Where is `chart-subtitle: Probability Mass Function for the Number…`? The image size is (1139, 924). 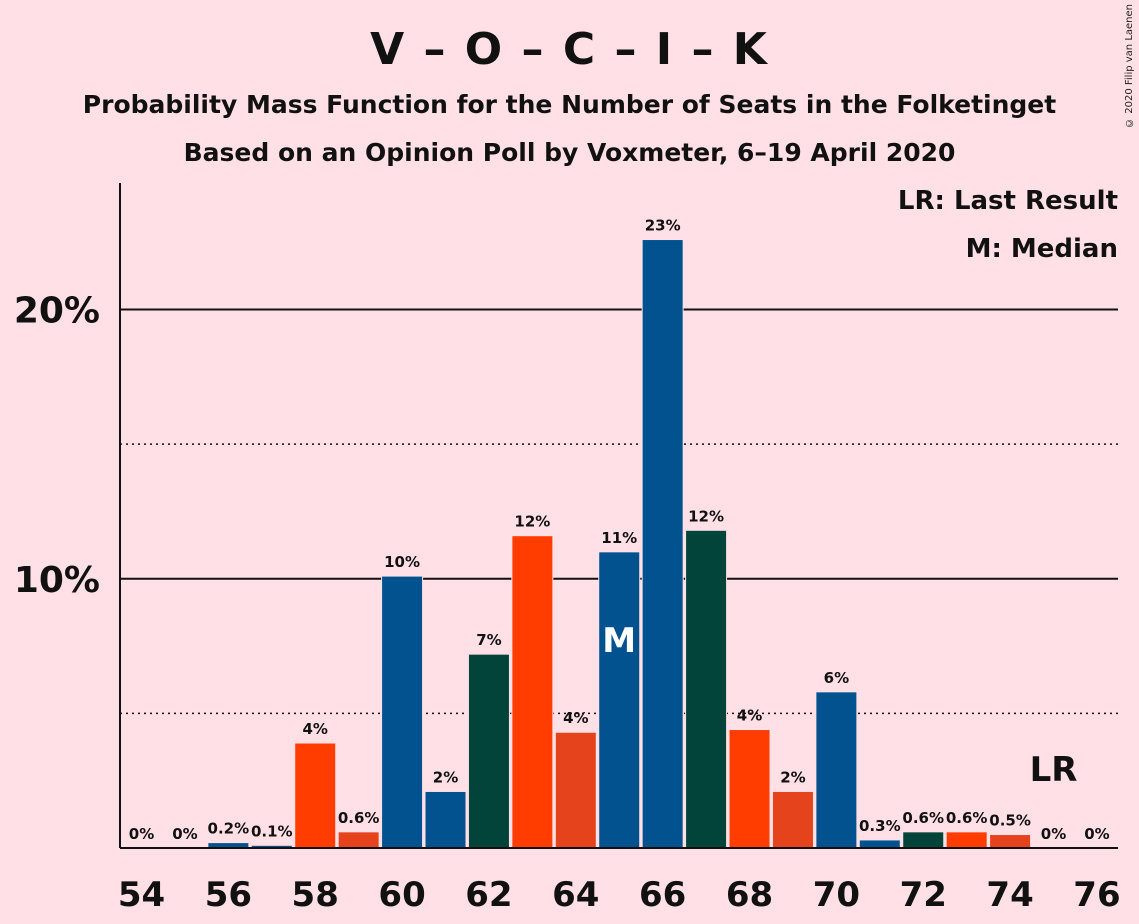 chart-subtitle: Probability Mass Function for the Number… is located at coordinates (569, 104).